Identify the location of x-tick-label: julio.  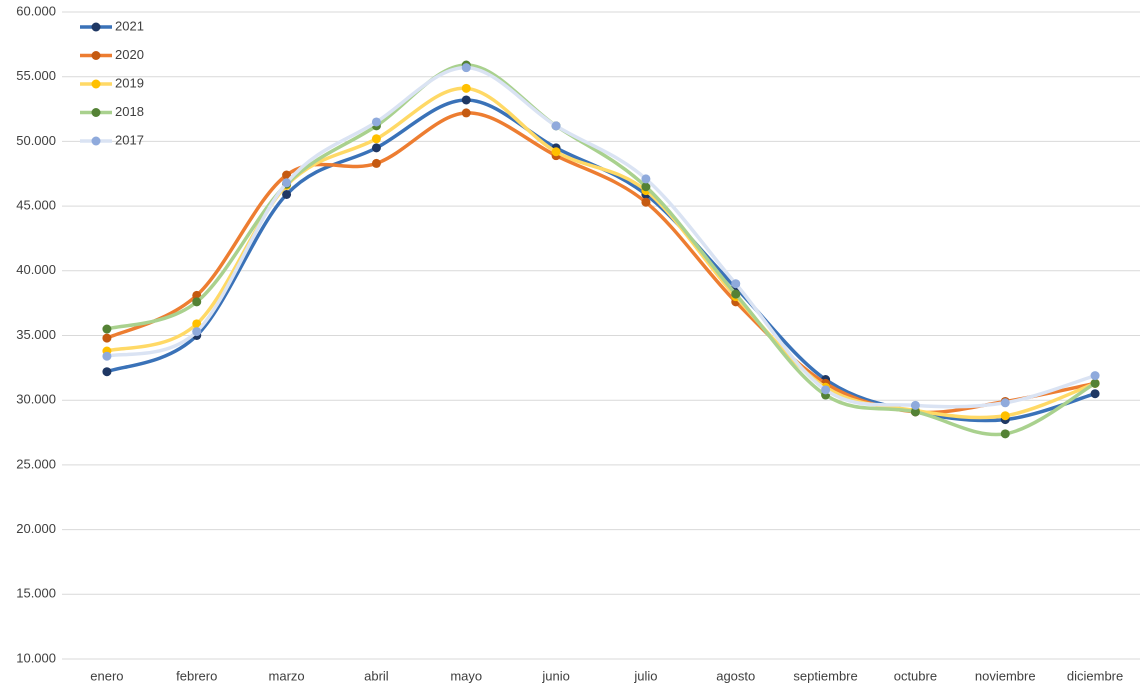
(645, 675).